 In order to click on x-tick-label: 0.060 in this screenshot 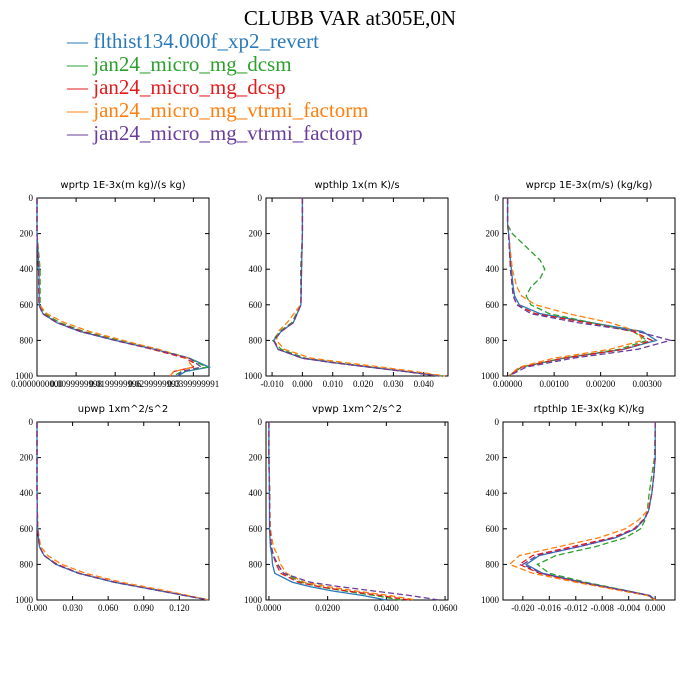, I will do `click(108, 608)`.